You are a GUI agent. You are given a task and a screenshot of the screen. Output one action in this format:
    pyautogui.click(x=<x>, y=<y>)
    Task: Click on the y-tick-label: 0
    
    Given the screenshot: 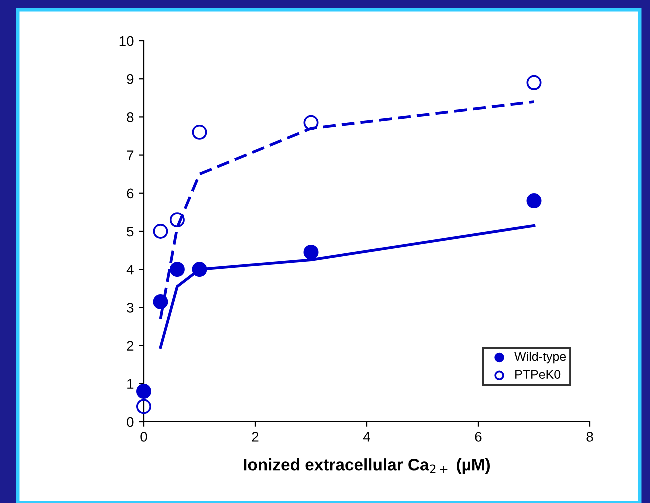 What is the action you would take?
    pyautogui.click(x=130, y=422)
    